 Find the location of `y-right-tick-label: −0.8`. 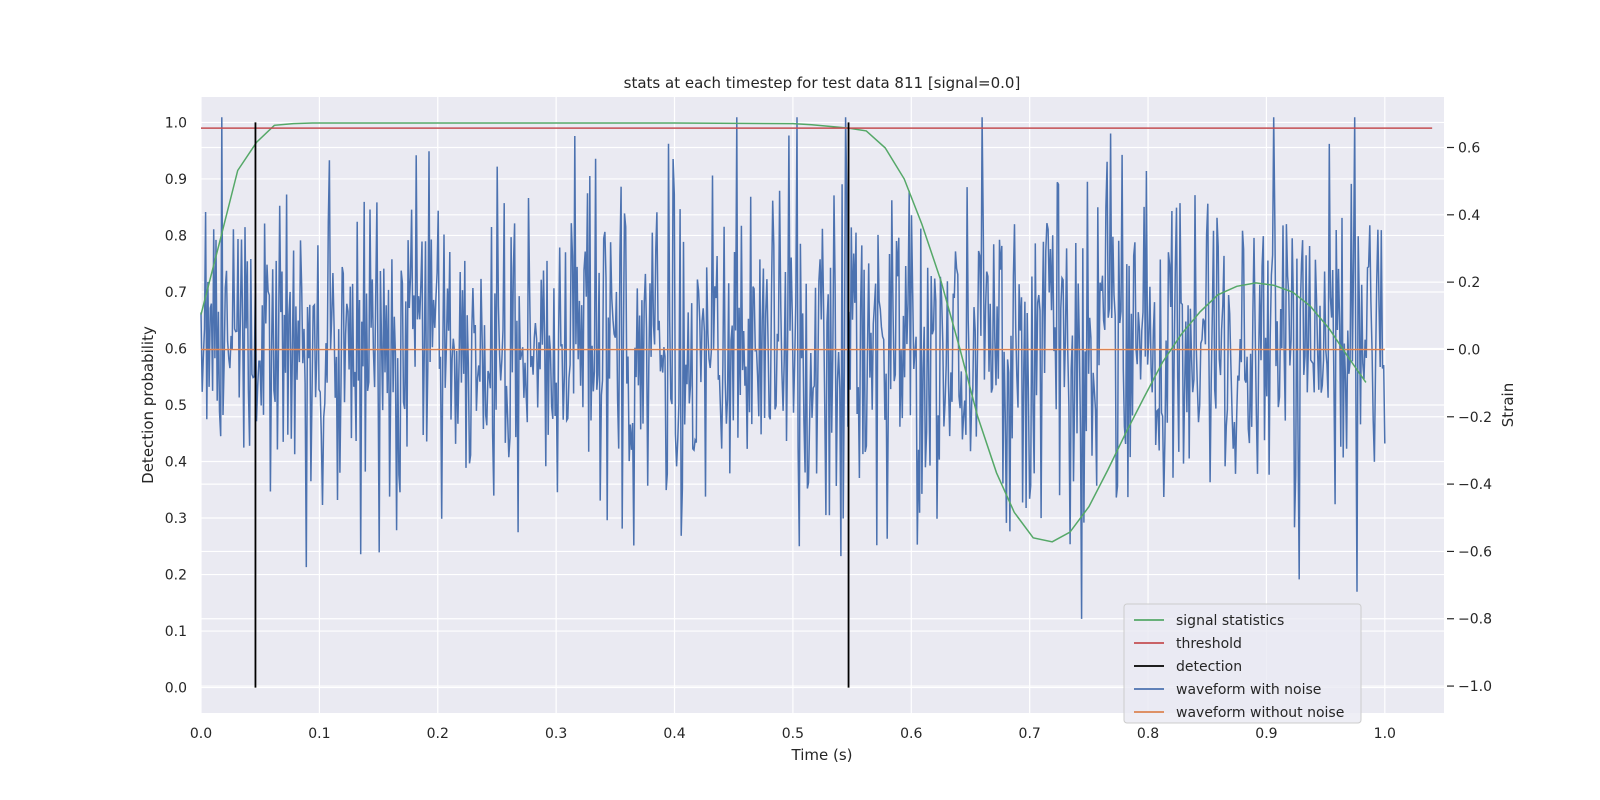

y-right-tick-label: −0.8 is located at coordinates (1475, 620).